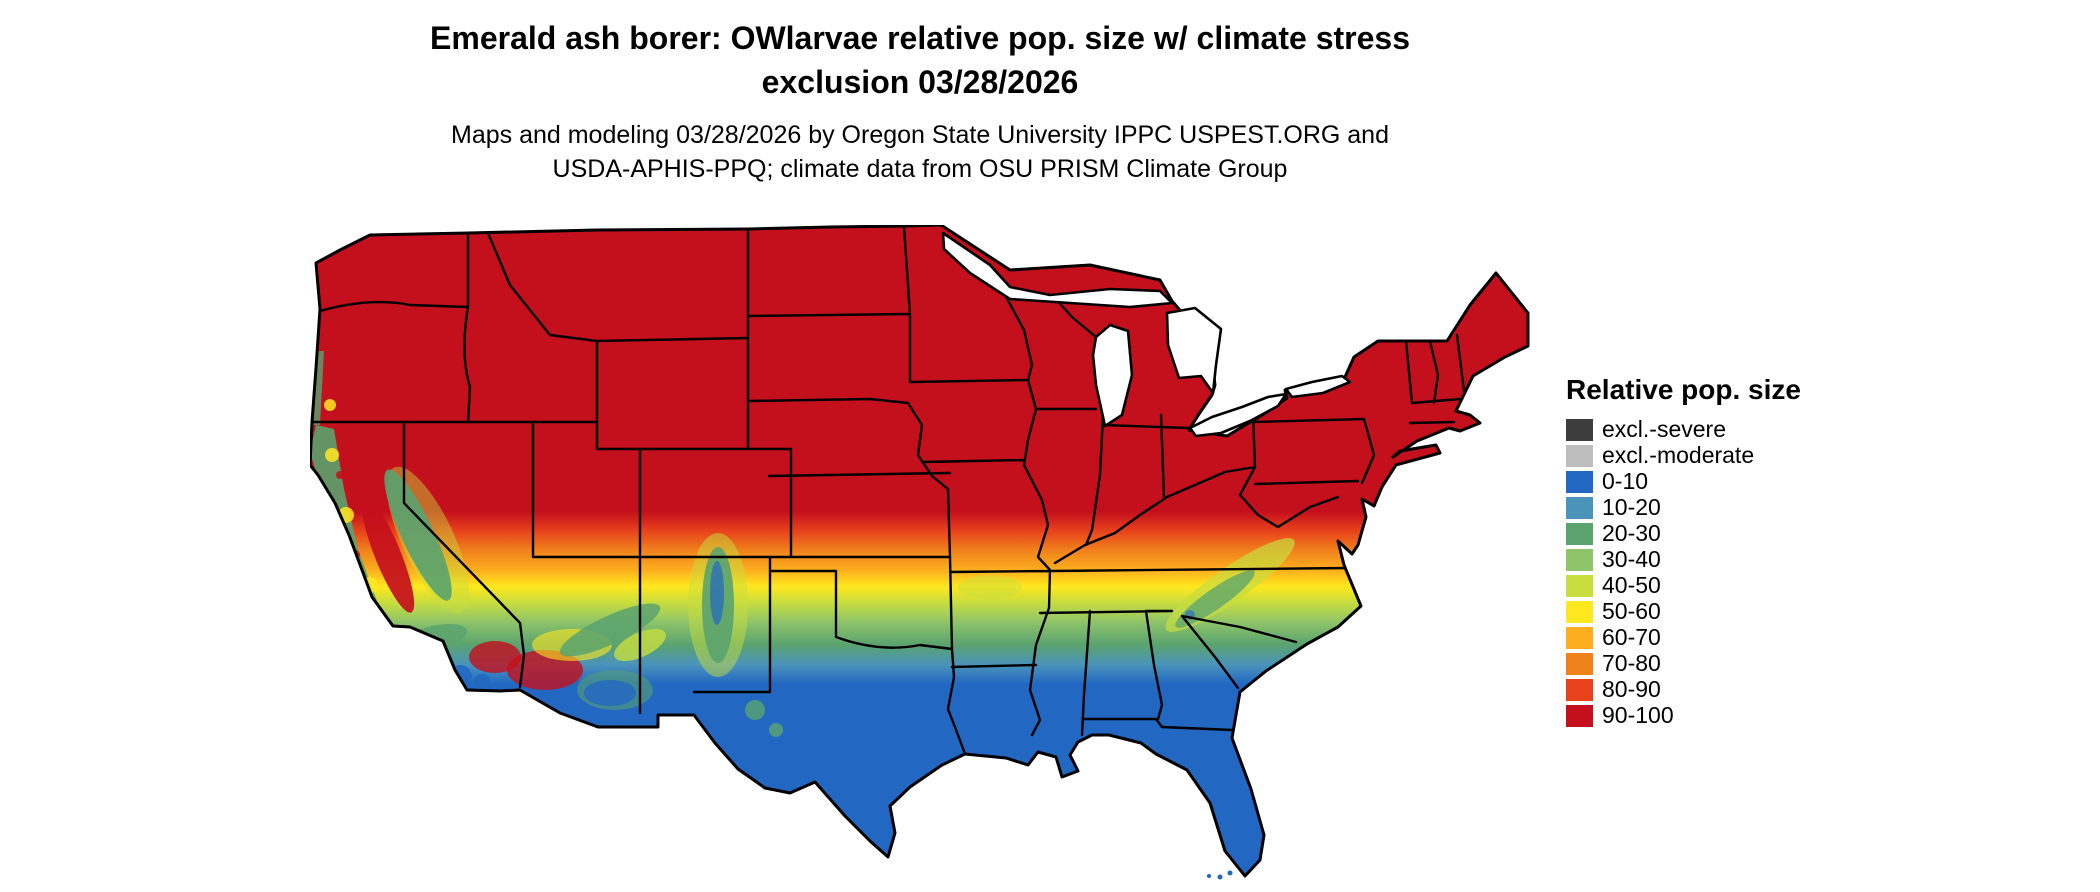 Image resolution: width=2100 pixels, height=892 pixels. What do you see at coordinates (1631, 585) in the screenshot?
I see `legend-label: 40-50` at bounding box center [1631, 585].